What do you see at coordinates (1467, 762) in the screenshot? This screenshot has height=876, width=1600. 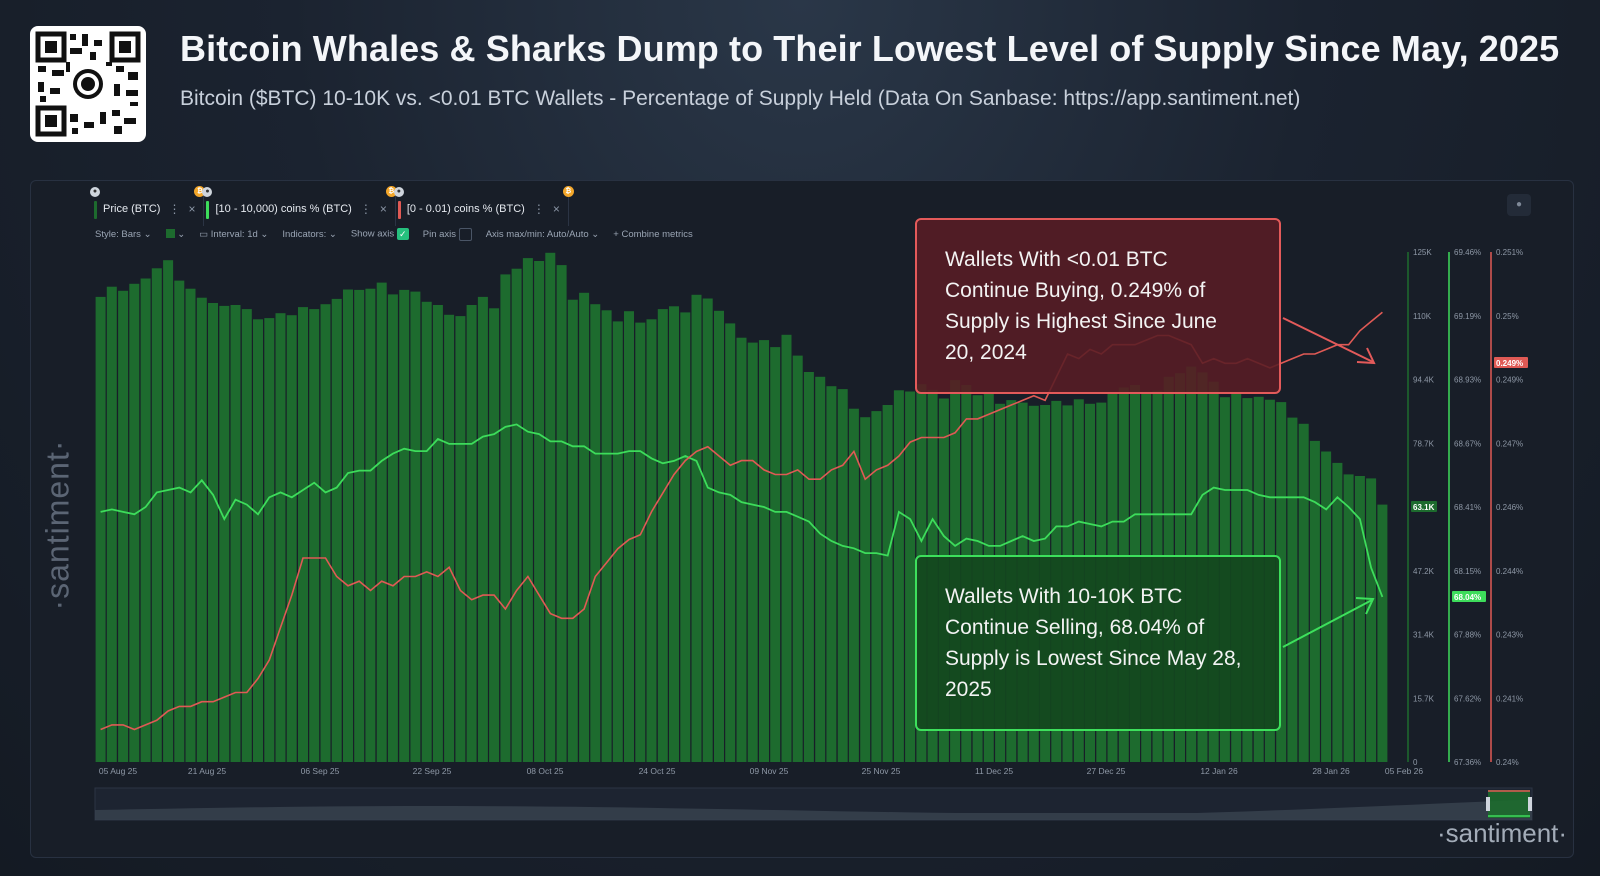 I see `whales-tick-label: 67.36%` at bounding box center [1467, 762].